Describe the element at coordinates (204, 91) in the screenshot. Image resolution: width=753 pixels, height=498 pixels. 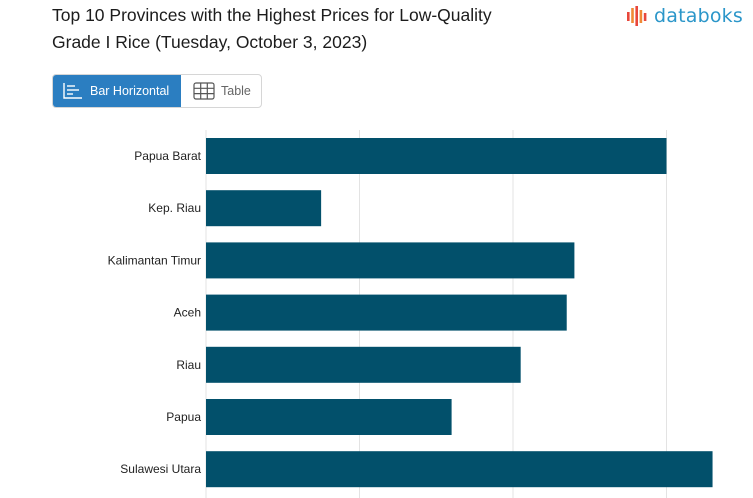
I see `table-icon` at that location.